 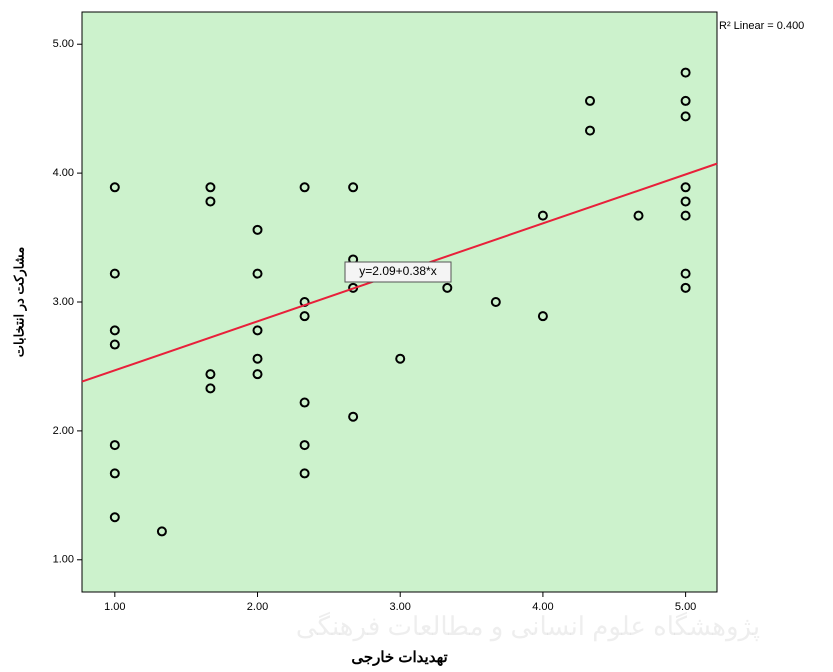 I want to click on x-tick-label: 1.00, so click(x=114, y=607).